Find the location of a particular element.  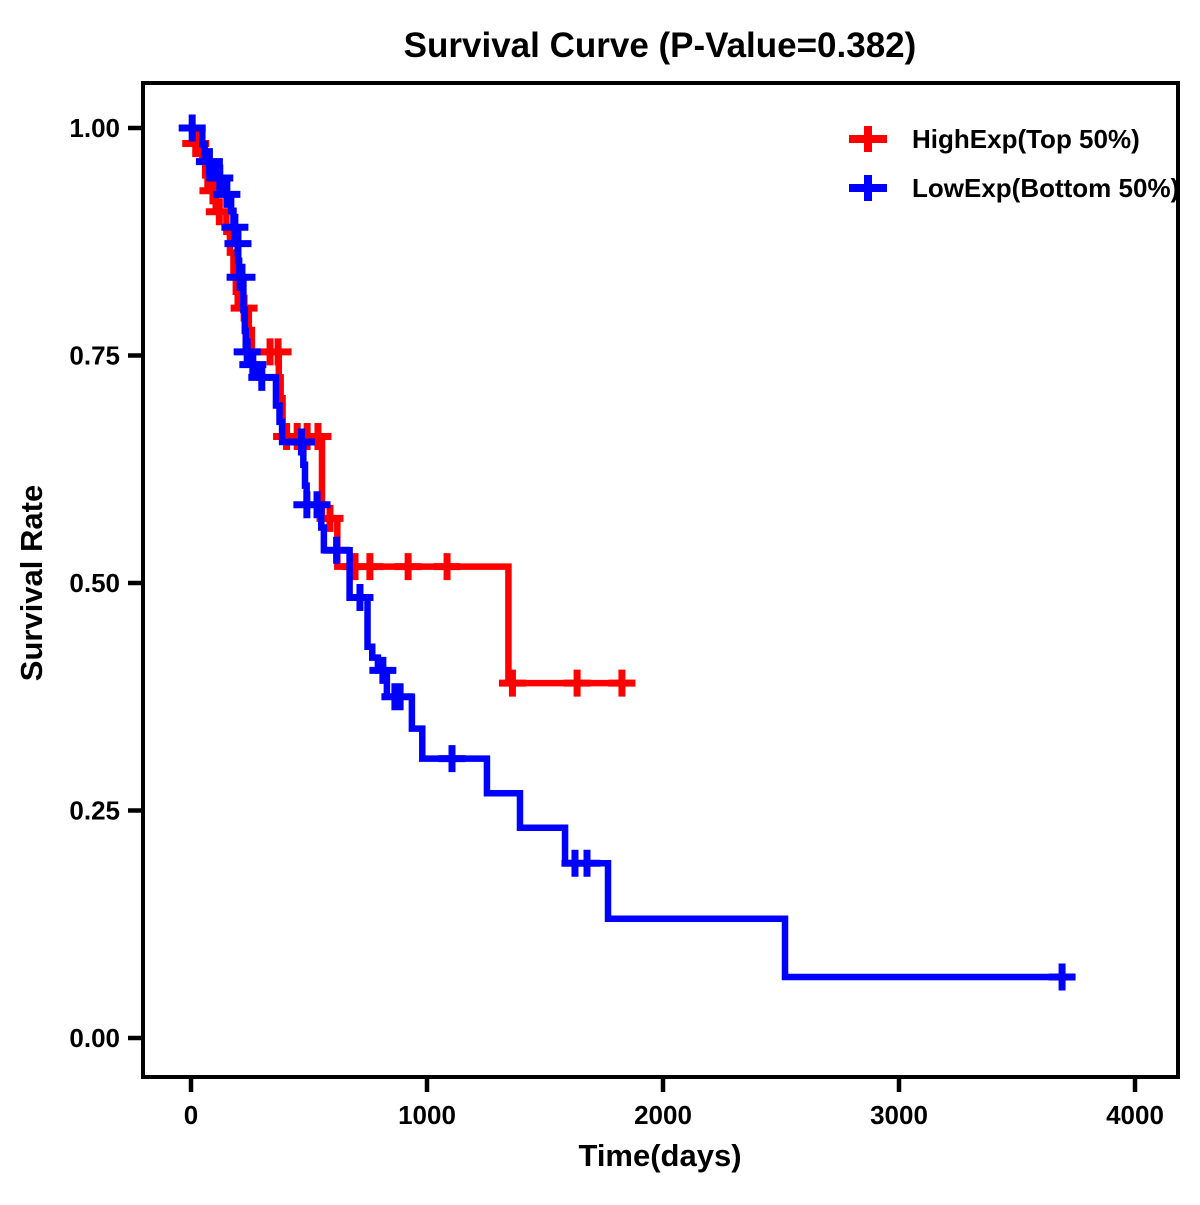

x-axis-title: Time(days) is located at coordinates (659, 1155).